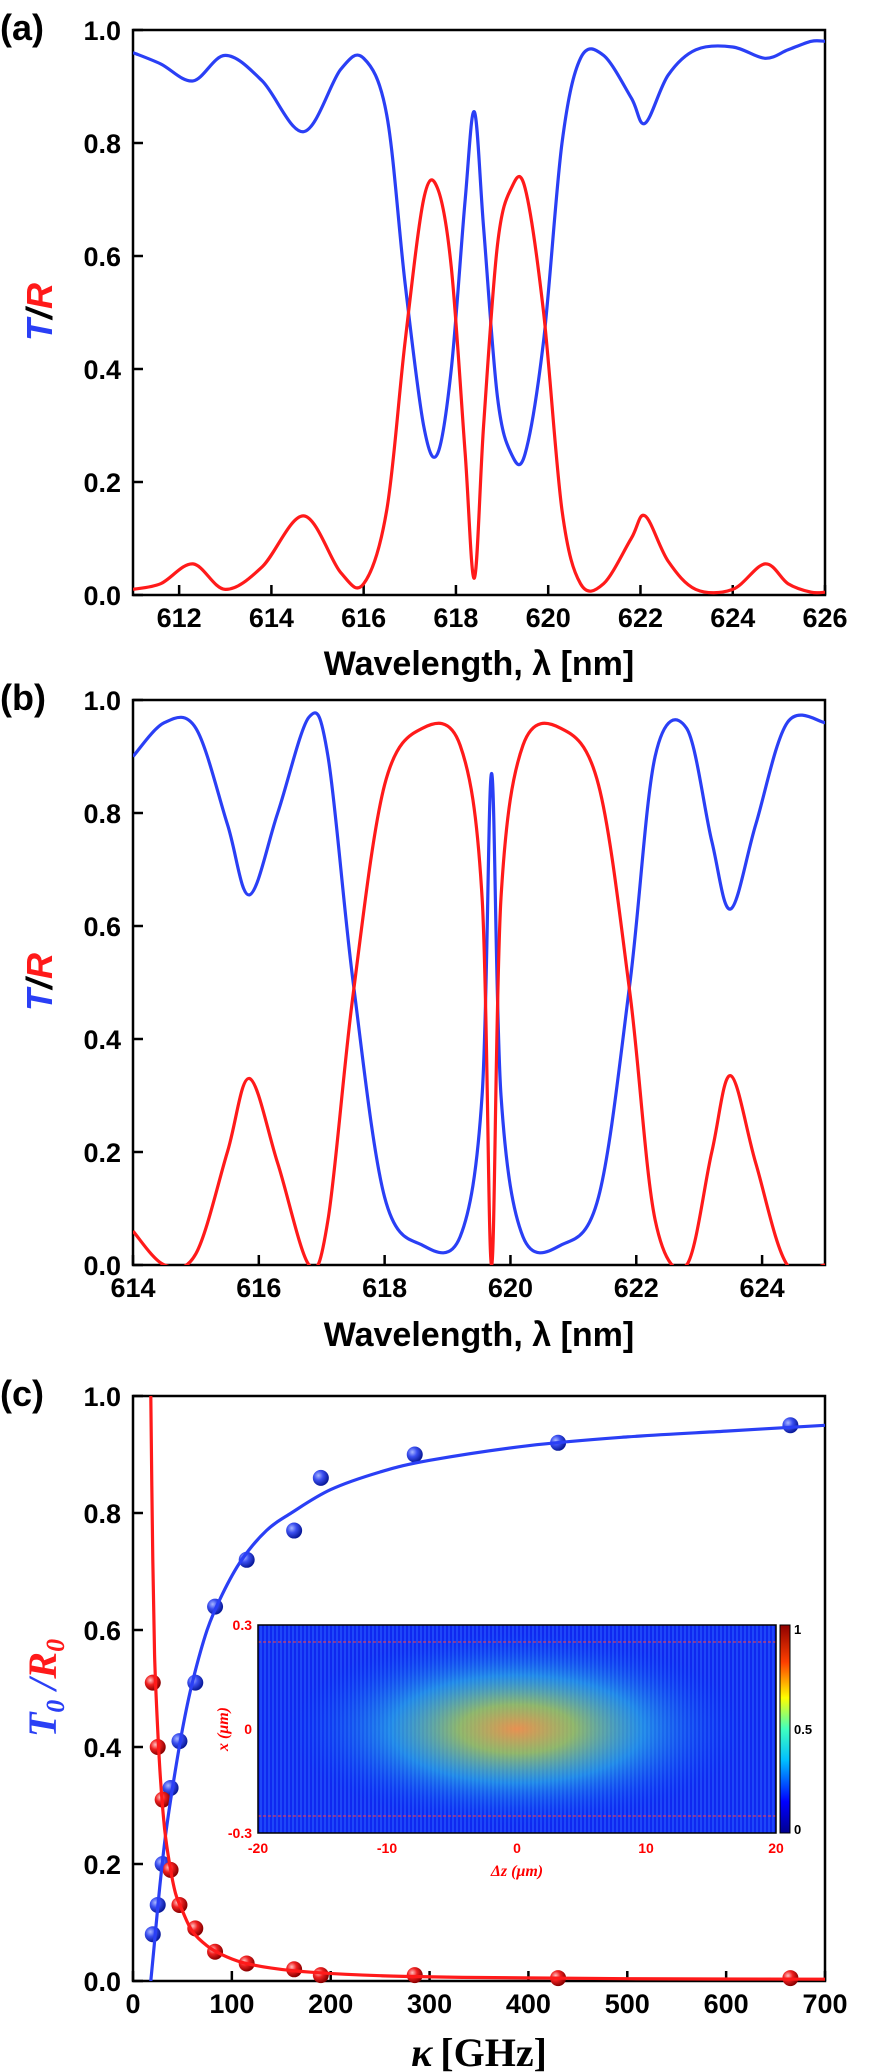 The image size is (873, 2072). I want to click on ytick-label-c-2: 0.4, so click(102, 1748).